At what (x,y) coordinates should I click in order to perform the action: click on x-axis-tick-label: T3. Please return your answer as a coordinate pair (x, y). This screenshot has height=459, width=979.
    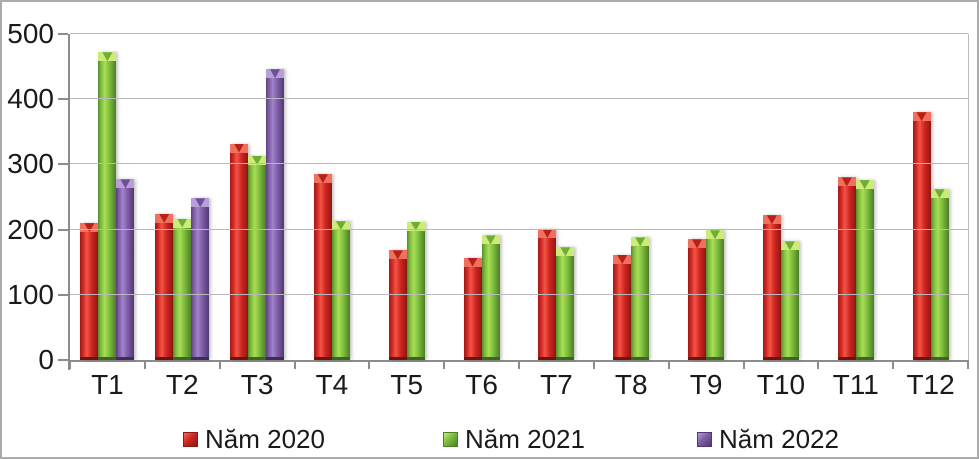
    Looking at the image, I should click on (257, 384).